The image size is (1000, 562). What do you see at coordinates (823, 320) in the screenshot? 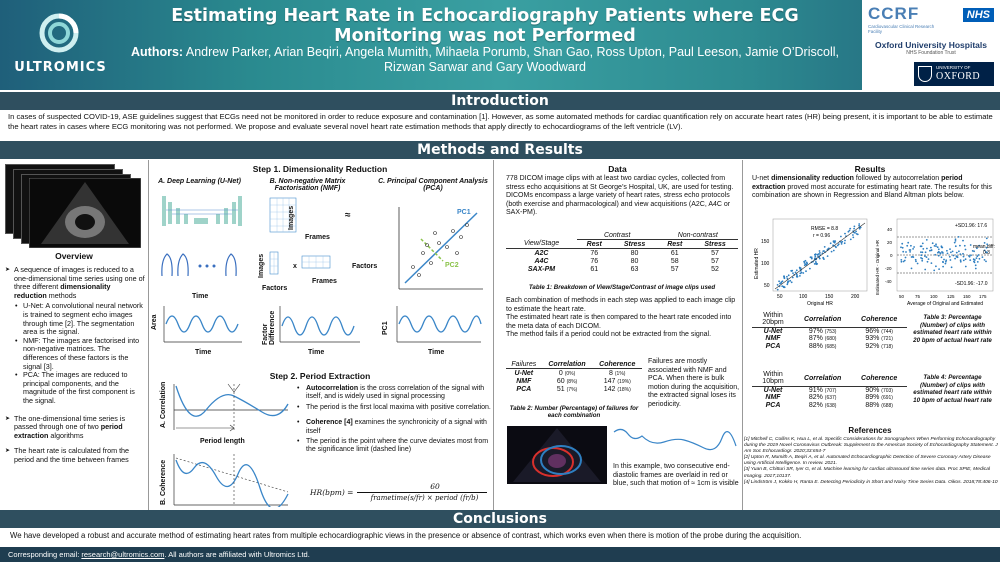
I see `t3-col: Correlation` at bounding box center [823, 320].